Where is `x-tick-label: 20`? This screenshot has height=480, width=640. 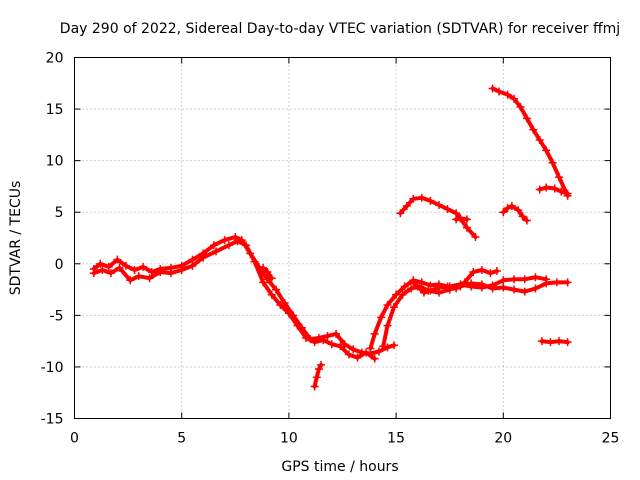 x-tick-label: 20 is located at coordinates (503, 439).